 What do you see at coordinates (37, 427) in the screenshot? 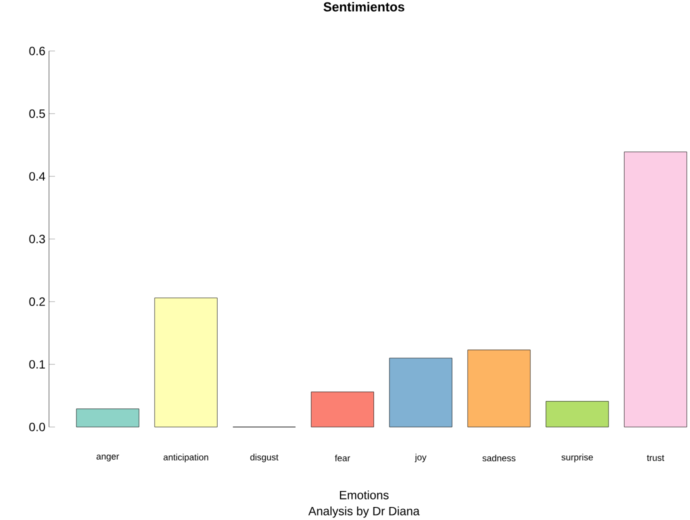
I see `y-tick-label: 0.0` at bounding box center [37, 427].